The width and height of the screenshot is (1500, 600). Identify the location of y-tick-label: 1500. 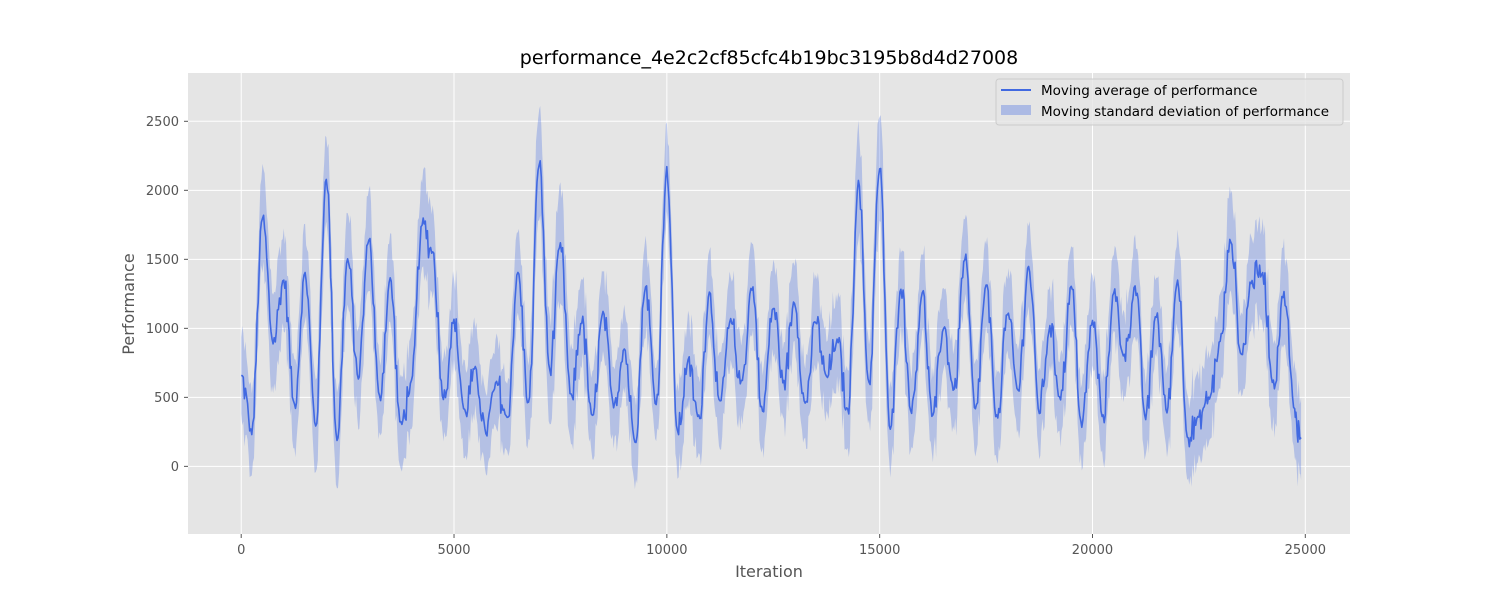
(162, 260).